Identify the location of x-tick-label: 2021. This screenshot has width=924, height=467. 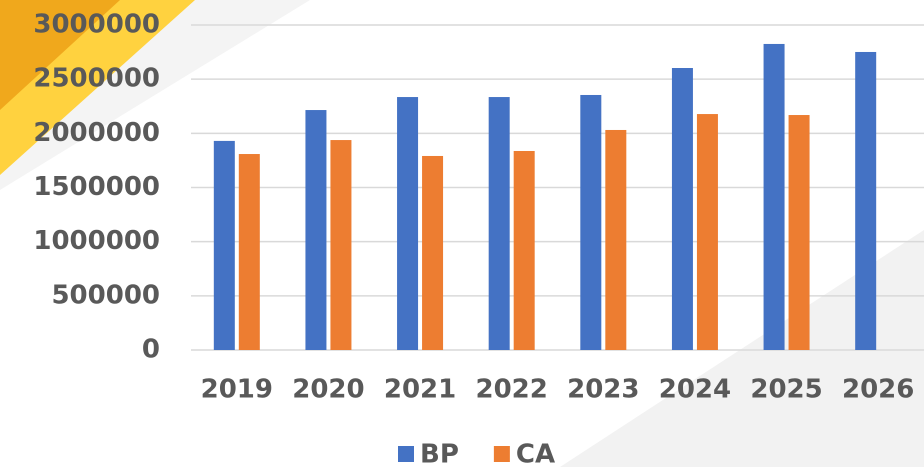
(420, 390).